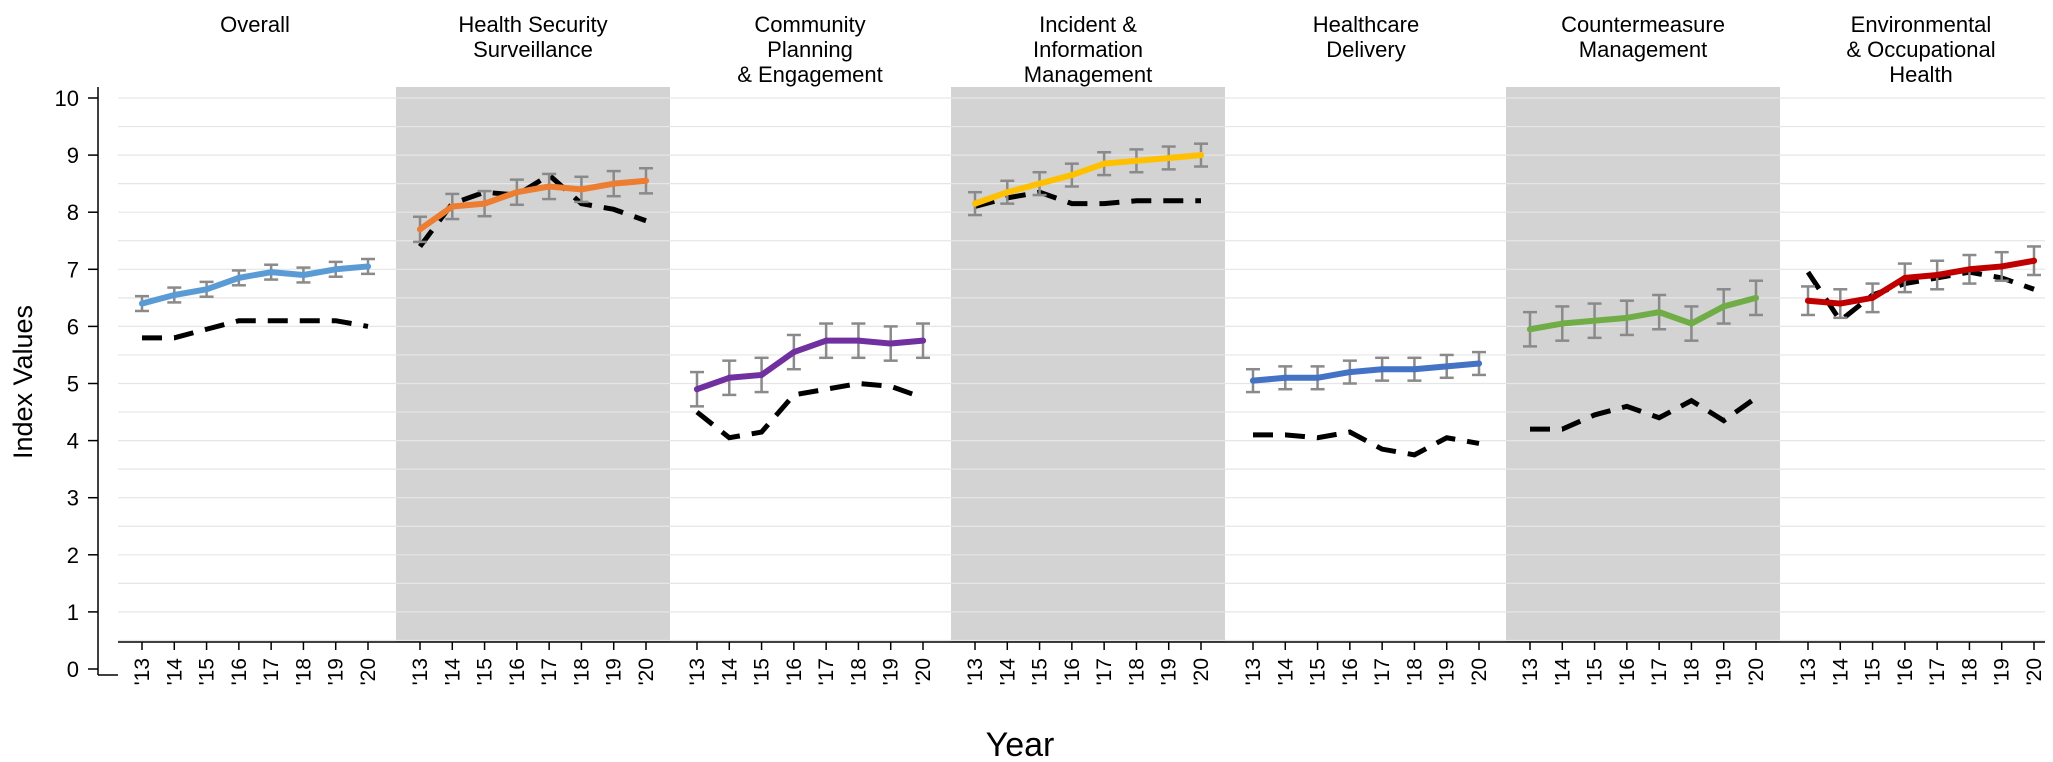 The height and width of the screenshot is (762, 2053). Describe the element at coordinates (67, 98) in the screenshot. I see `y-tick-label: 10` at that location.